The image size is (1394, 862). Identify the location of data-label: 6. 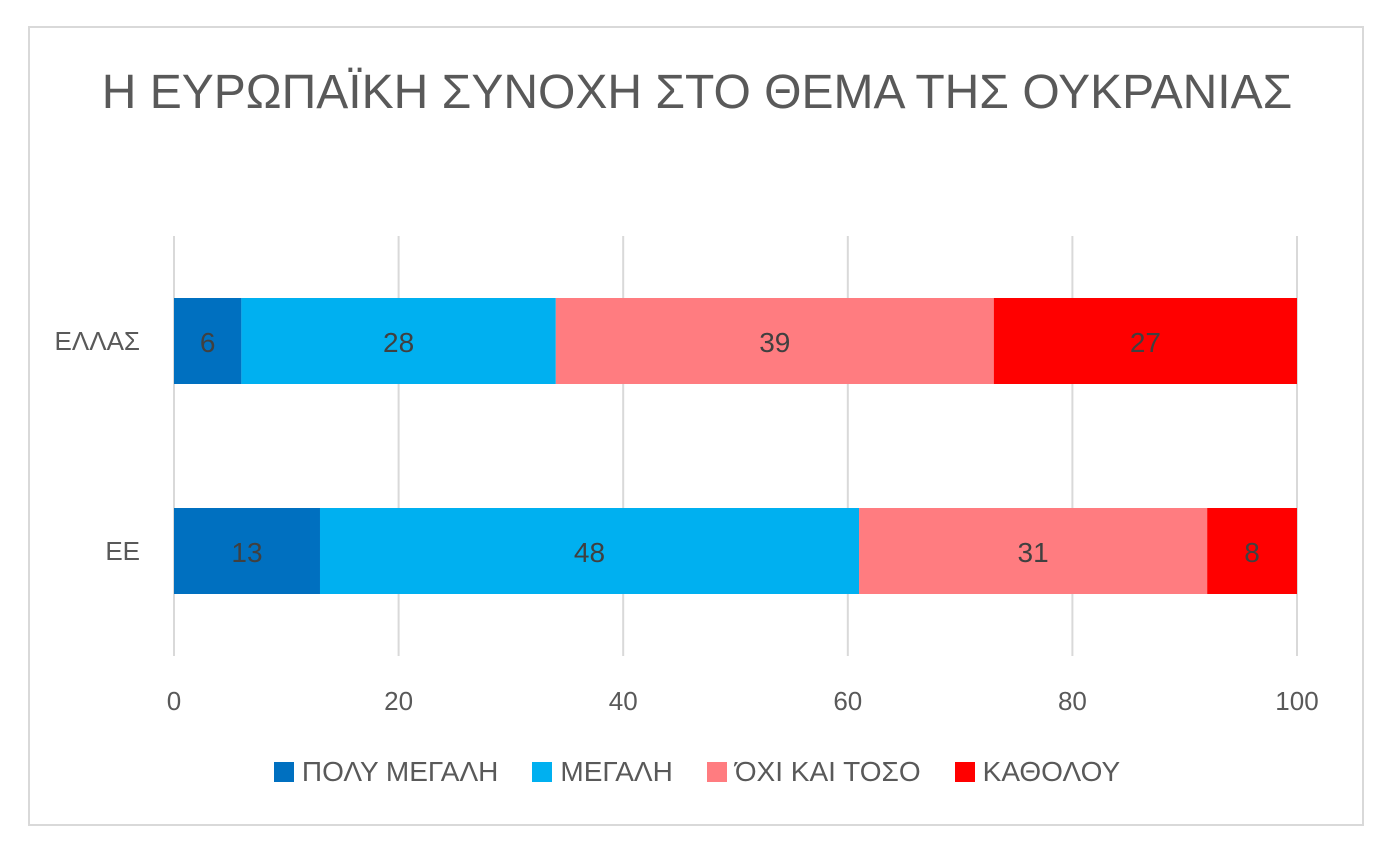
(208, 342).